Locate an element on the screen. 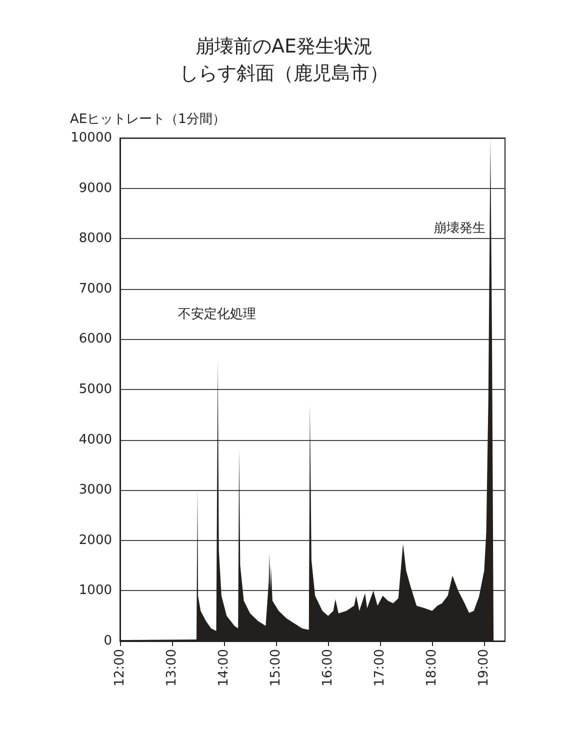  y-tick-label: 1000 is located at coordinates (95, 590).